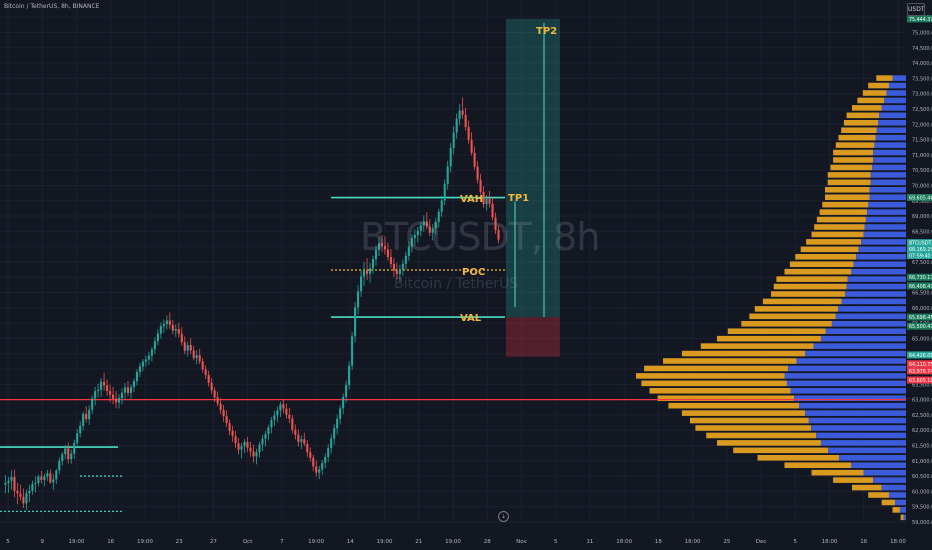 The image size is (932, 550). What do you see at coordinates (52, 6) in the screenshot?
I see `symbol-title: Bitcoin / TetherUS, 8h, BINANCE` at bounding box center [52, 6].